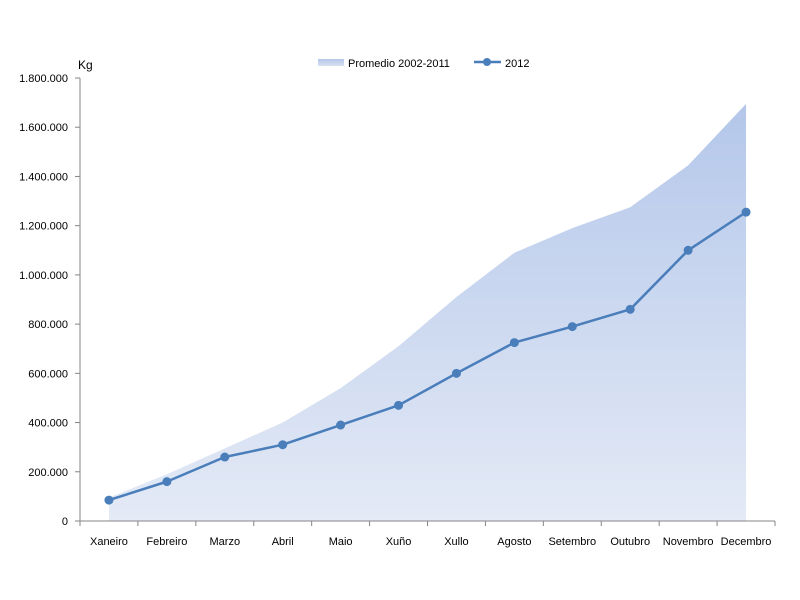 This screenshot has width=800, height=600. What do you see at coordinates (331, 62) in the screenshot?
I see `legend-swatch-promedio` at bounding box center [331, 62].